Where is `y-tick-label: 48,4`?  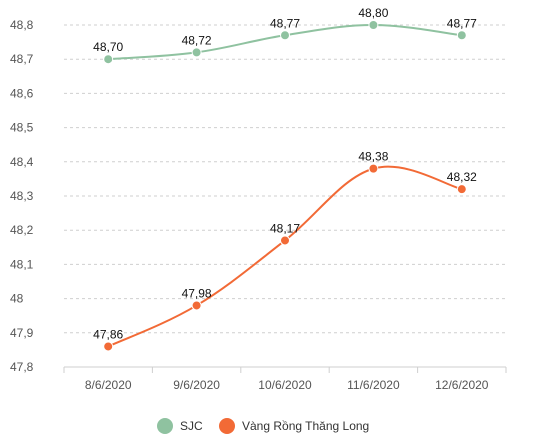 y-tick-label: 48,4 is located at coordinates (22, 162).